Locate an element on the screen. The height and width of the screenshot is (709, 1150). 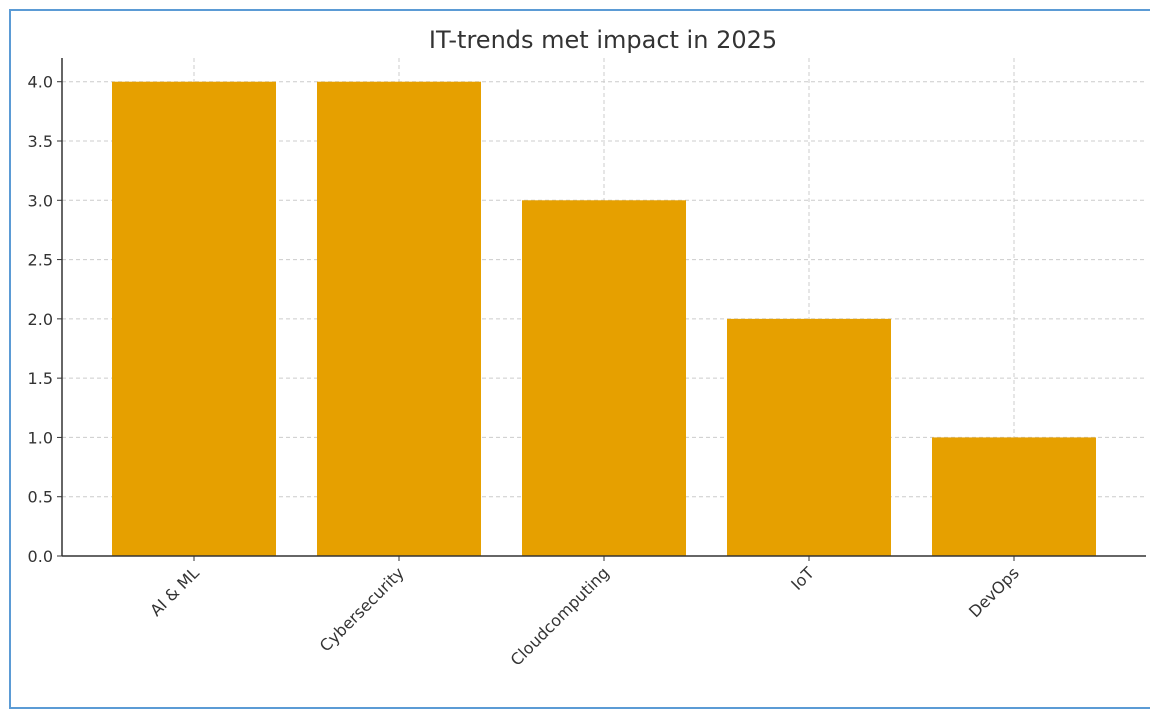
y-tick-label: 2.0 is located at coordinates (40, 319).